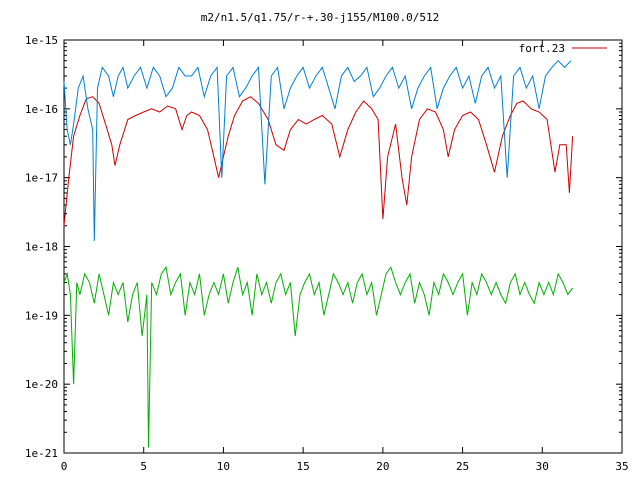  Describe the element at coordinates (41, 384) in the screenshot. I see `y-tick-label: 1e-20` at that location.